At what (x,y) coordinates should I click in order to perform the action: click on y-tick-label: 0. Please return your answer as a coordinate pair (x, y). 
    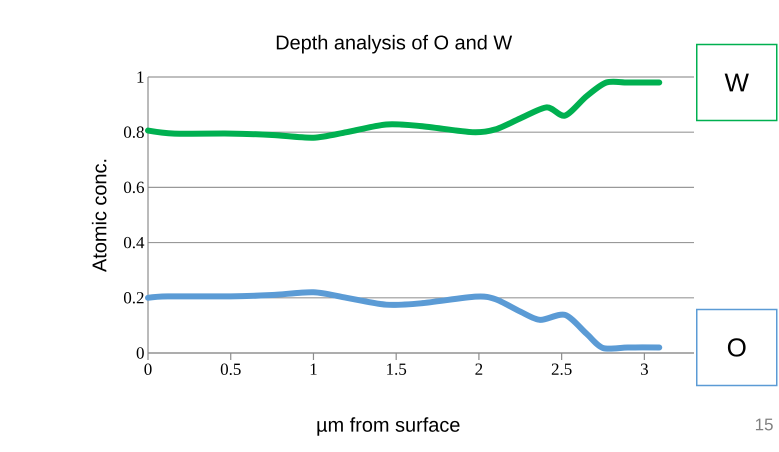
    Looking at the image, I should click on (140, 353).